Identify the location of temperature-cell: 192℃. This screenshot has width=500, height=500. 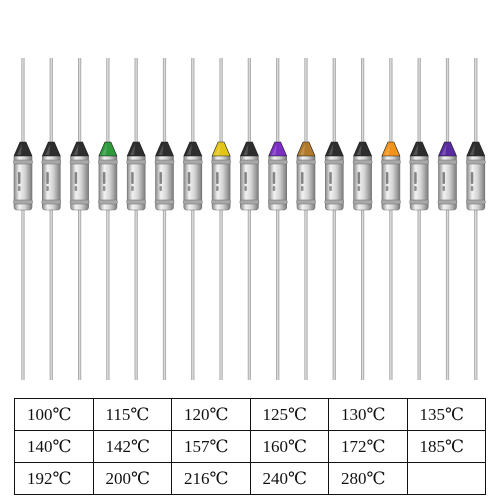
(54, 478).